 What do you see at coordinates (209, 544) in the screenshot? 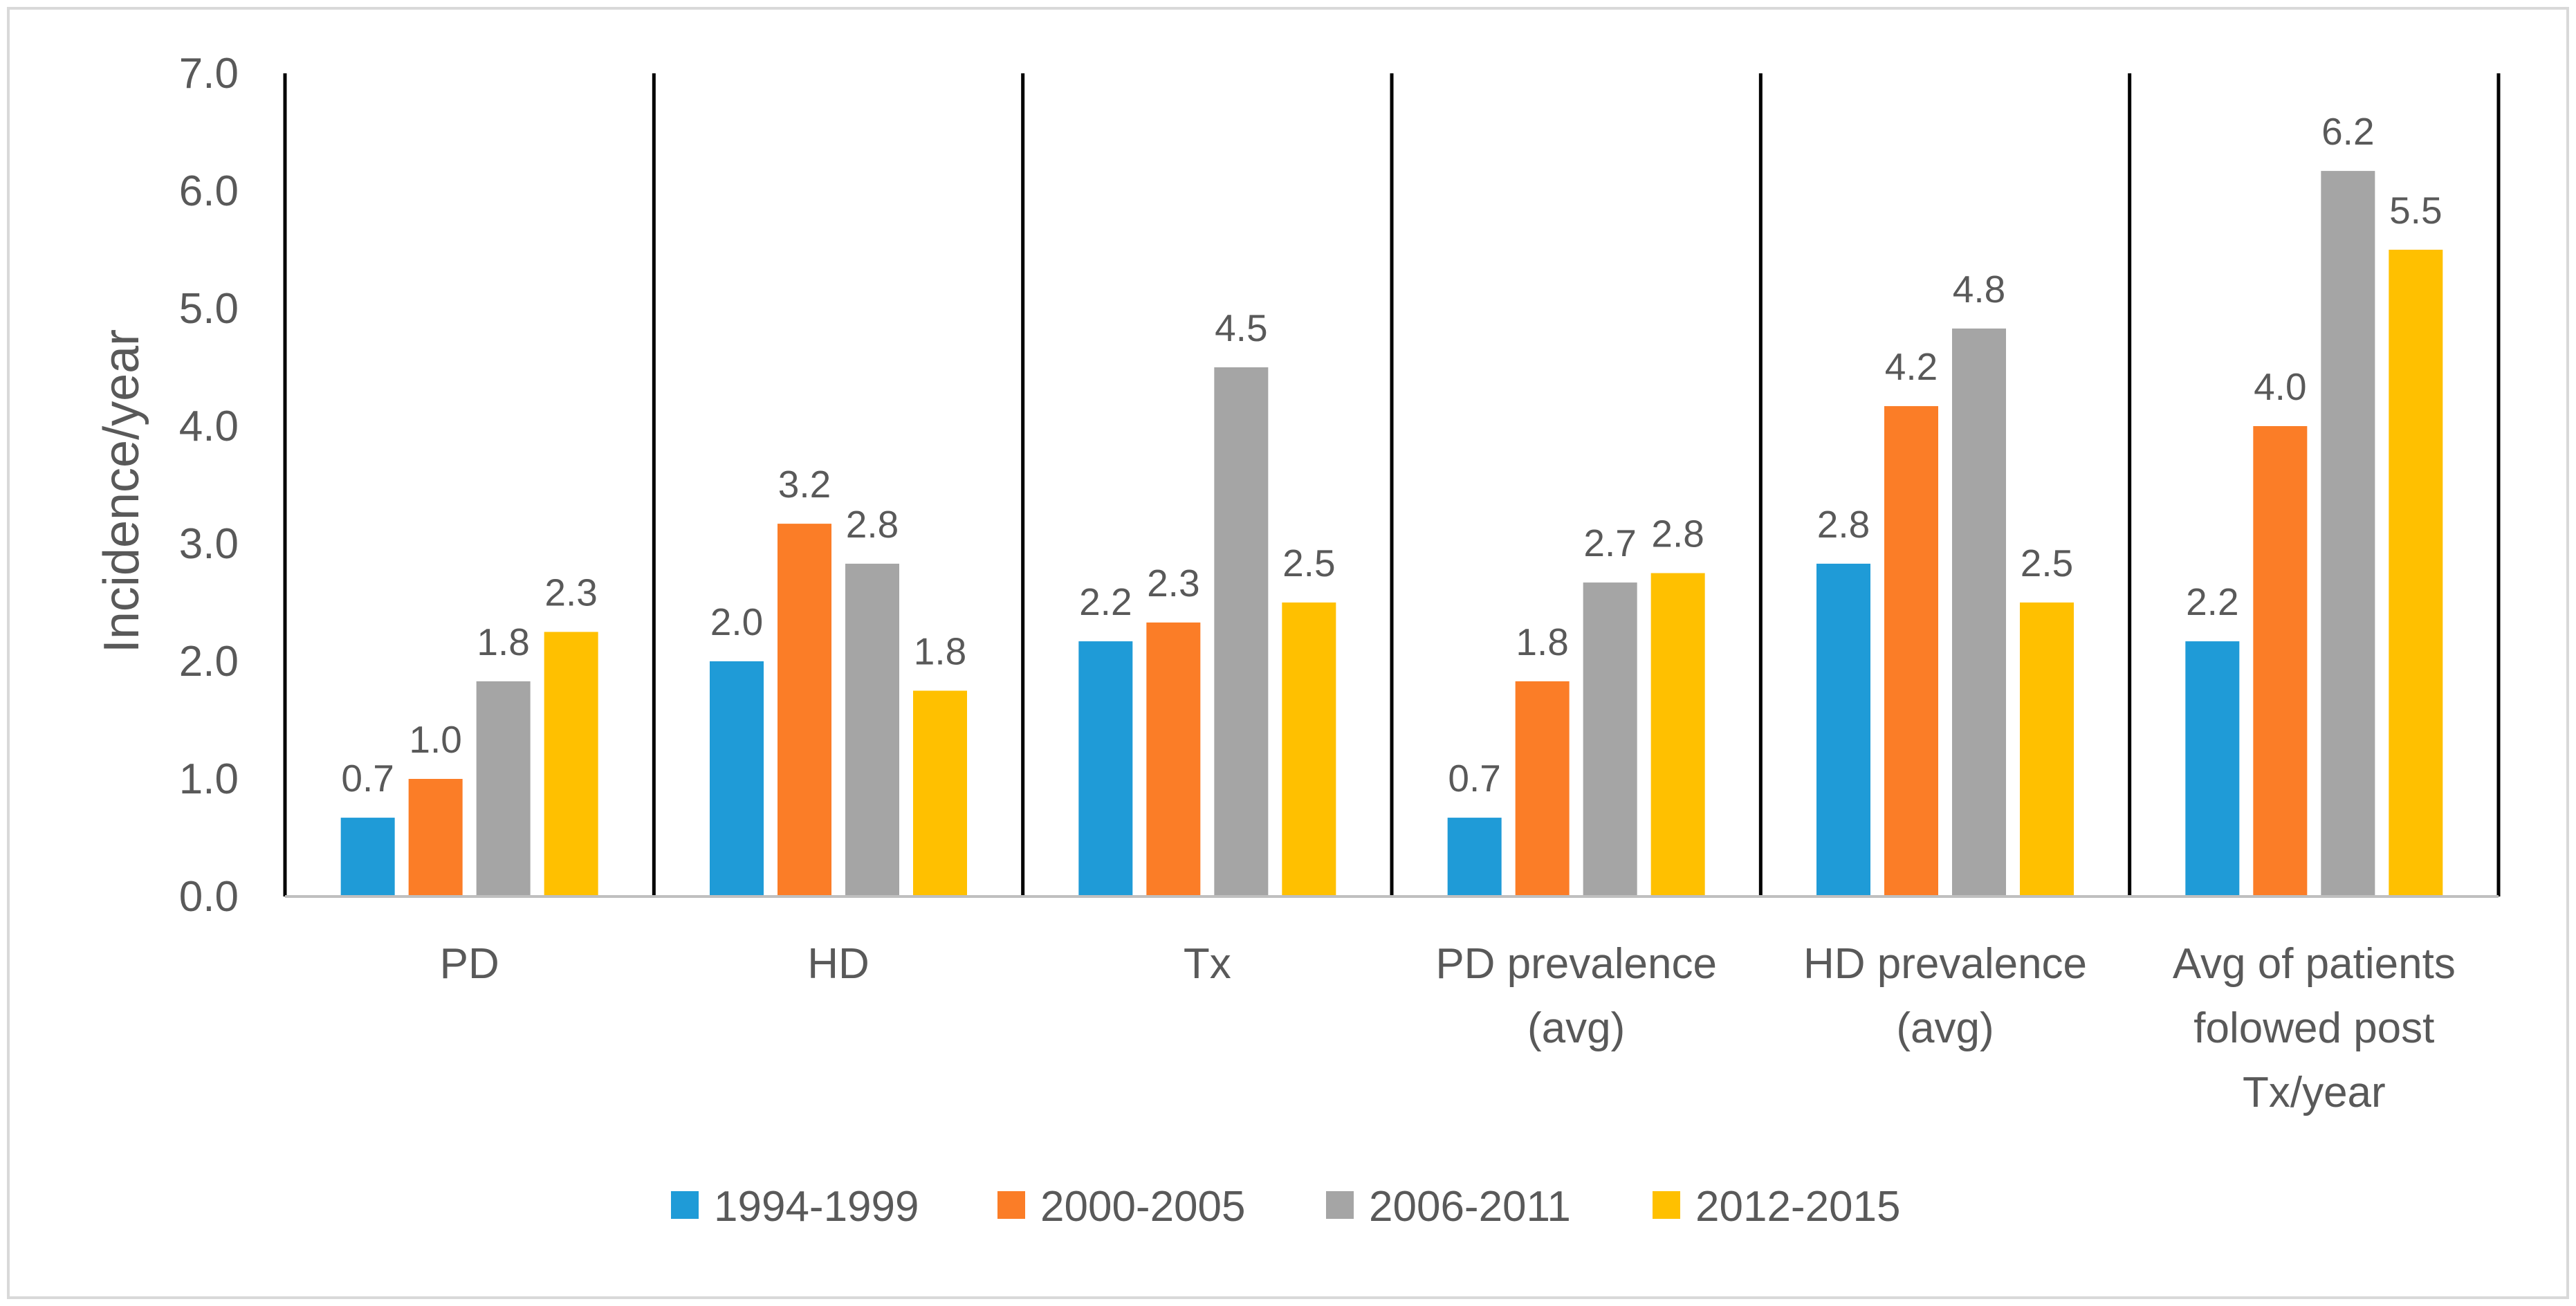
I see `y-tick-label: 3.0` at bounding box center [209, 544].